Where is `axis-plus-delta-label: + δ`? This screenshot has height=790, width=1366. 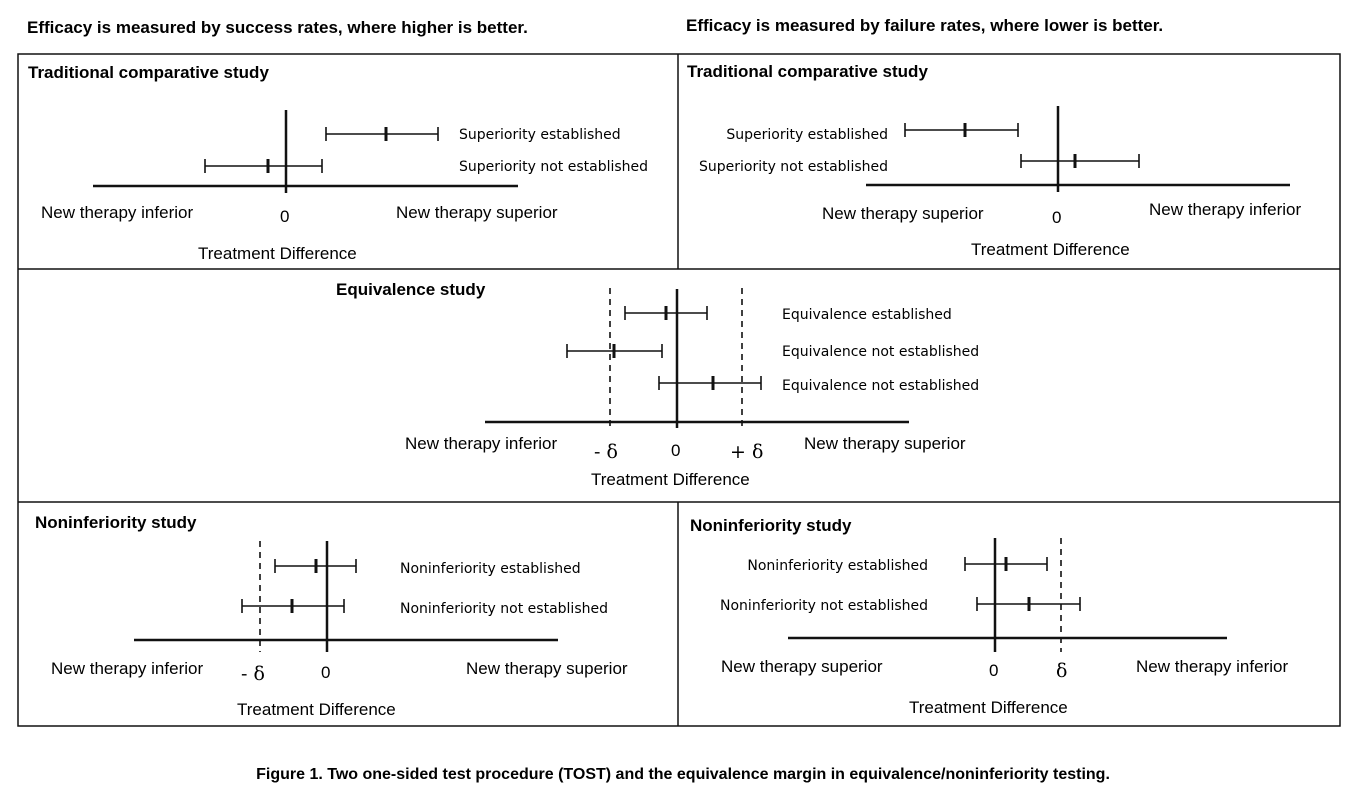
axis-plus-delta-label: + δ is located at coordinates (746, 452).